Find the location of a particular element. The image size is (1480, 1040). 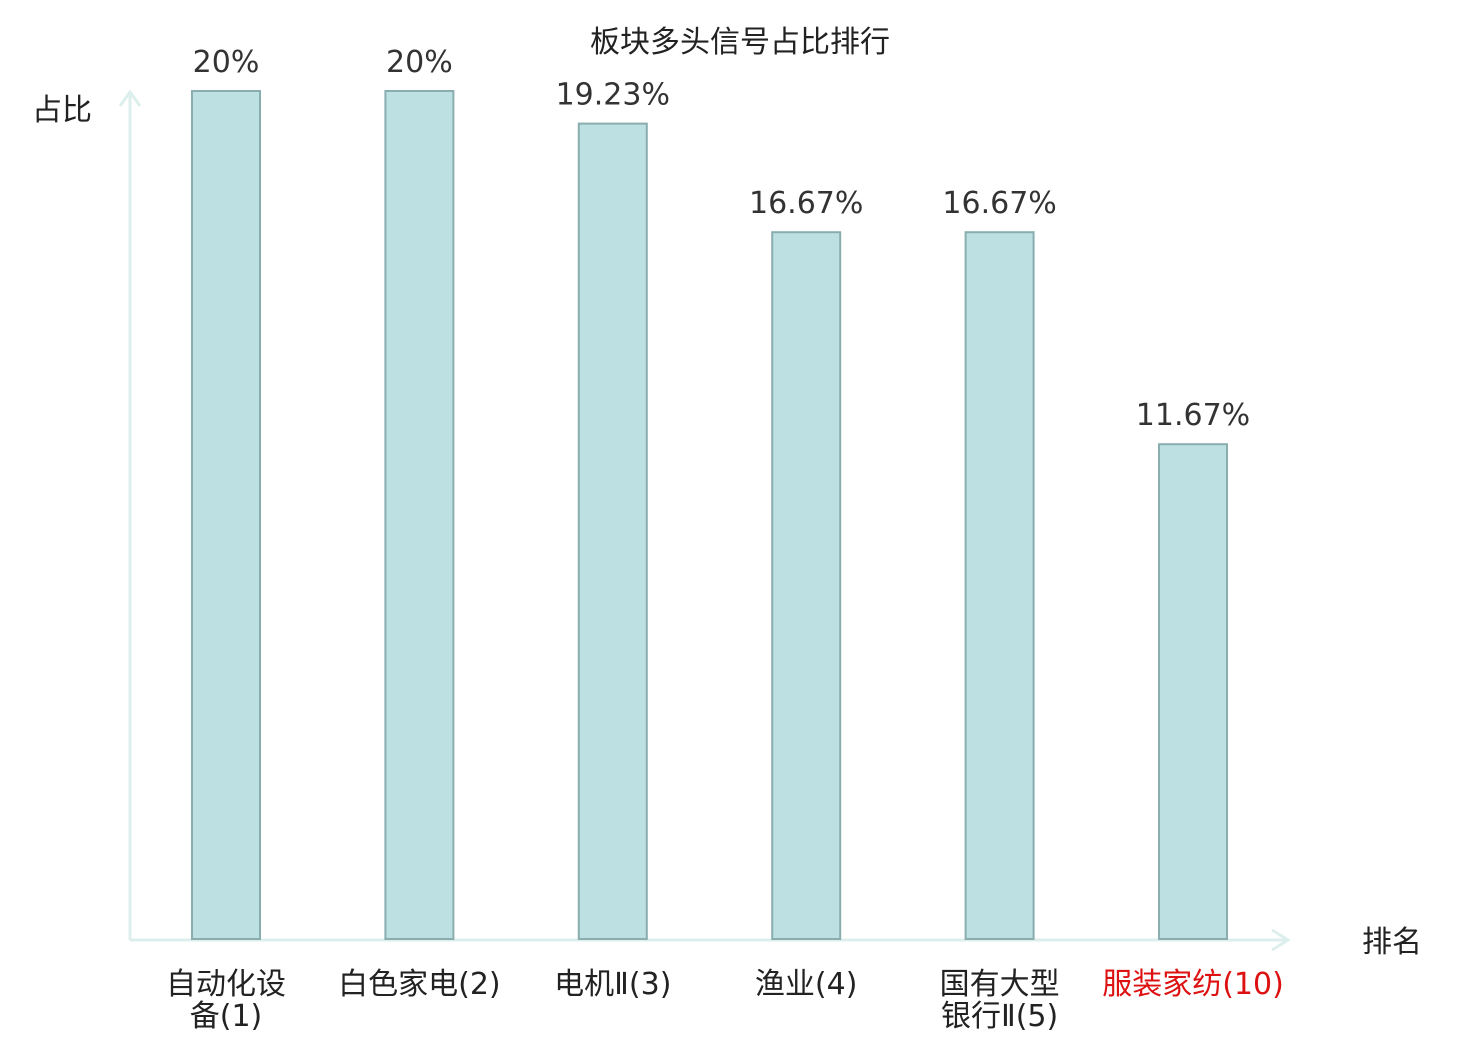

data-label: 19.23% is located at coordinates (613, 95).